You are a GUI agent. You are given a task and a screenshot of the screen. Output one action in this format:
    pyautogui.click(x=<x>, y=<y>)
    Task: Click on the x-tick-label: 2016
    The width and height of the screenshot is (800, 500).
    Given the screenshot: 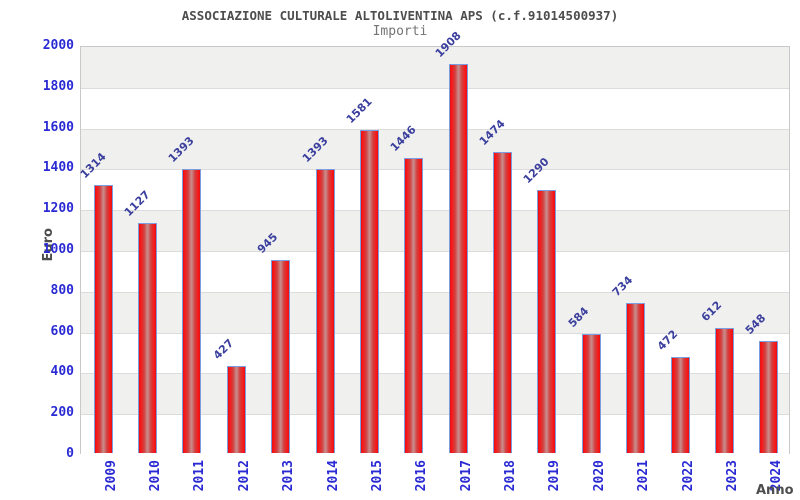 What is the action you would take?
    pyautogui.click(x=422, y=476)
    